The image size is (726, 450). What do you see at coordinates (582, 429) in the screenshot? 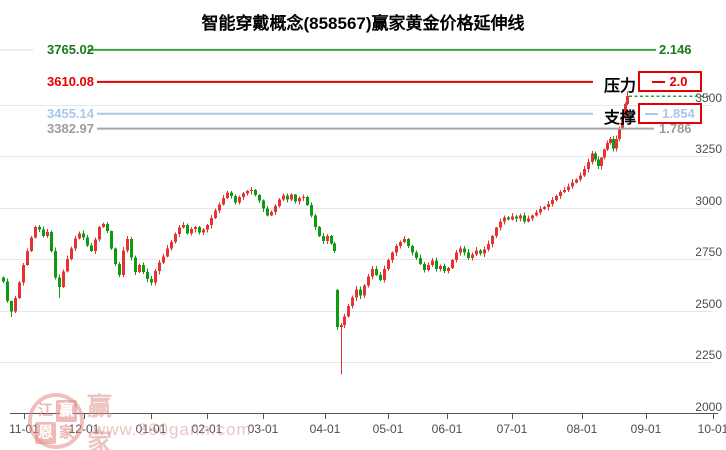
I see `x-axis-label: 08-01` at bounding box center [582, 429].